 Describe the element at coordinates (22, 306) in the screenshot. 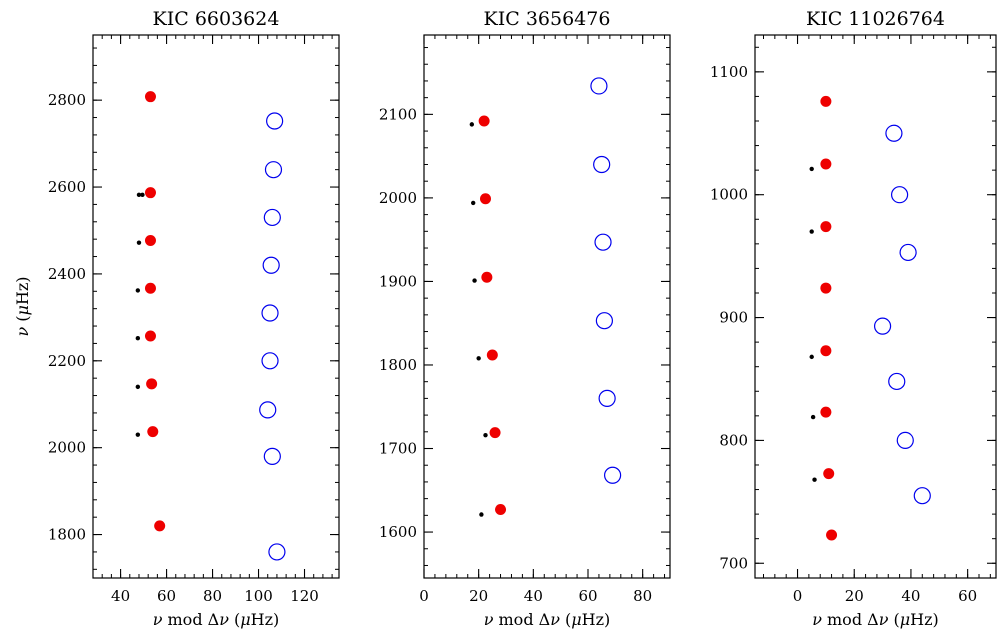

I see `y-axis-label: ν (μHz)` at that location.